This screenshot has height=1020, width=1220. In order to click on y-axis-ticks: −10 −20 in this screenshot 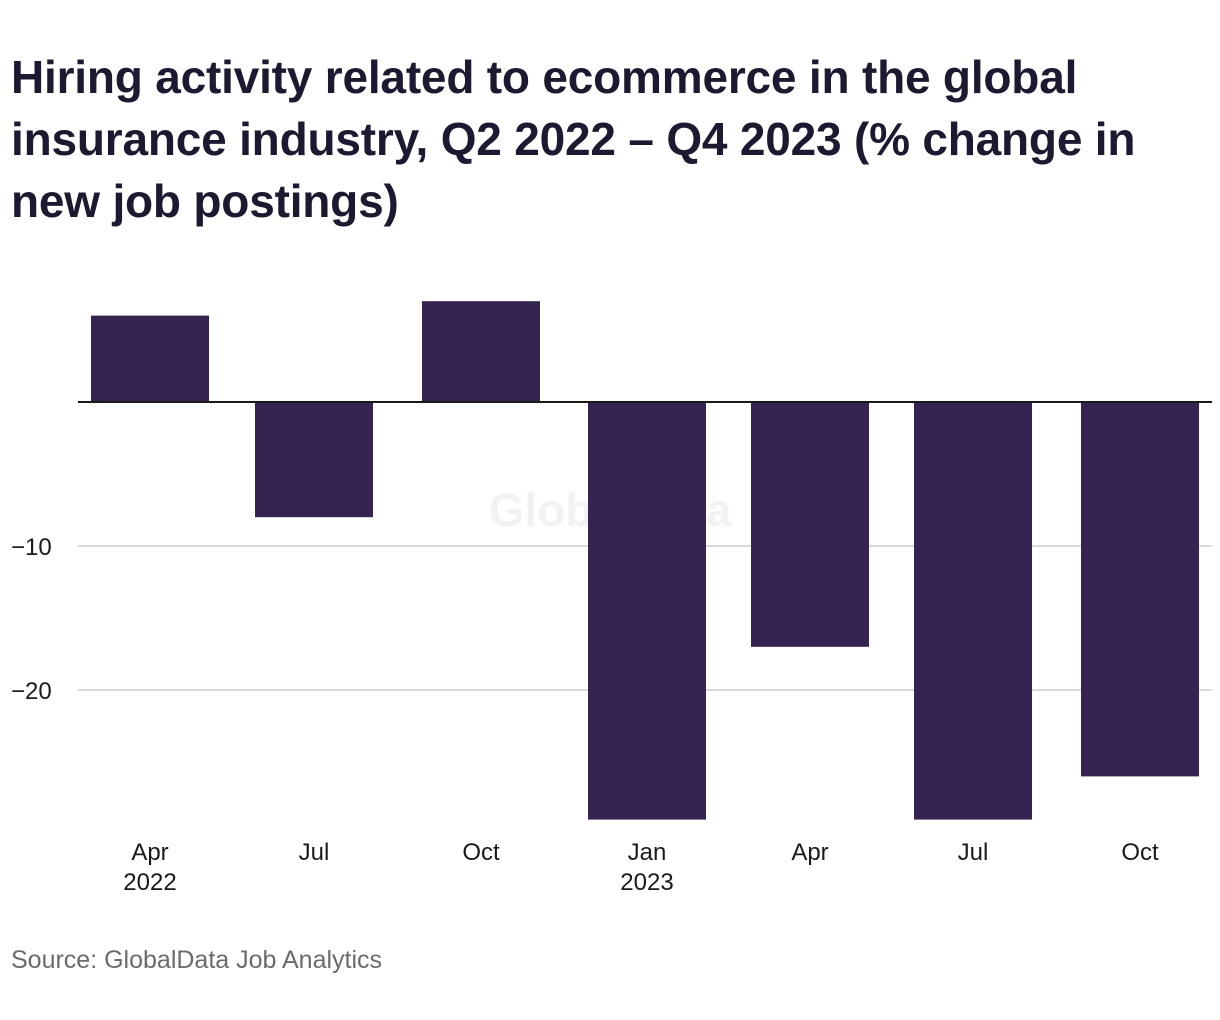, I will do `click(31, 619)`.